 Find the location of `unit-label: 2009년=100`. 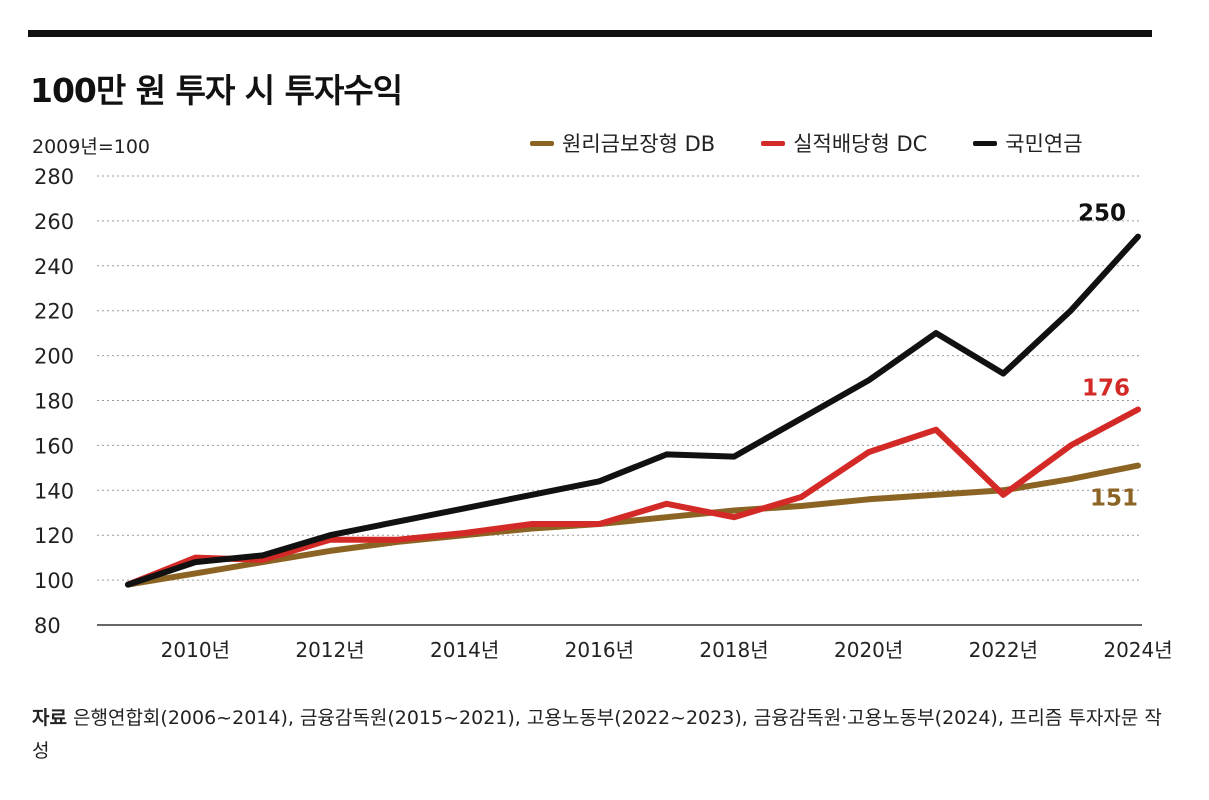

unit-label: 2009년=100 is located at coordinates (91, 147).